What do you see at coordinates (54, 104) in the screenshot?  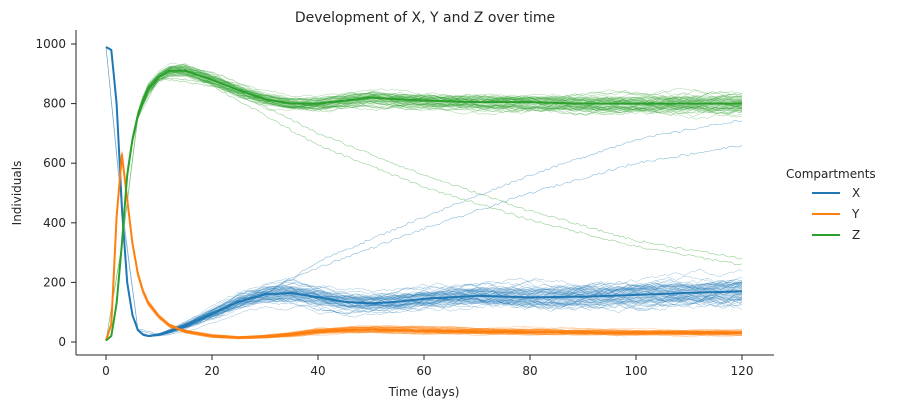 I see `y-tick-label: 800` at bounding box center [54, 104].